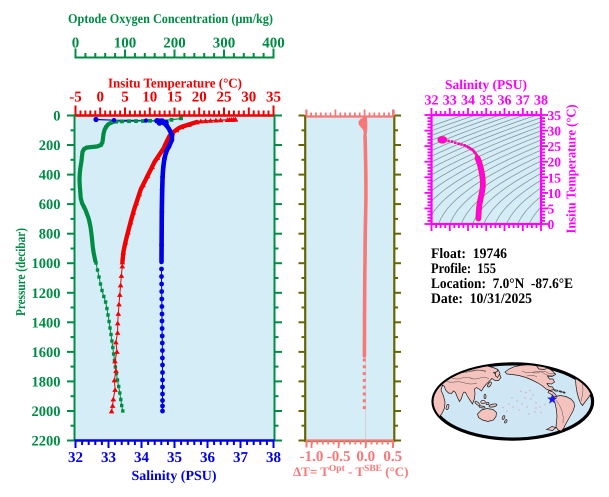 The image size is (609, 497). Describe the element at coordinates (46, 353) in the screenshot. I see `svg-text: 1600` at that location.